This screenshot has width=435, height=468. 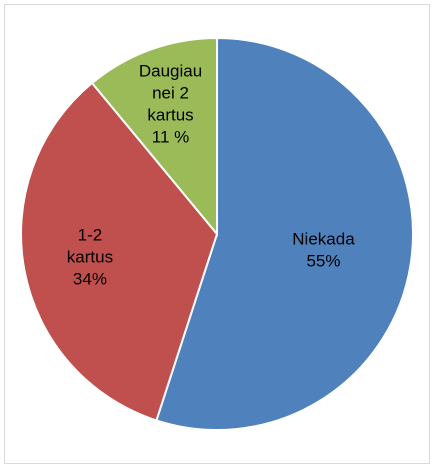 I want to click on slice-label-3: Daugiau nei 2 kartus 11 %, so click(x=170, y=103).